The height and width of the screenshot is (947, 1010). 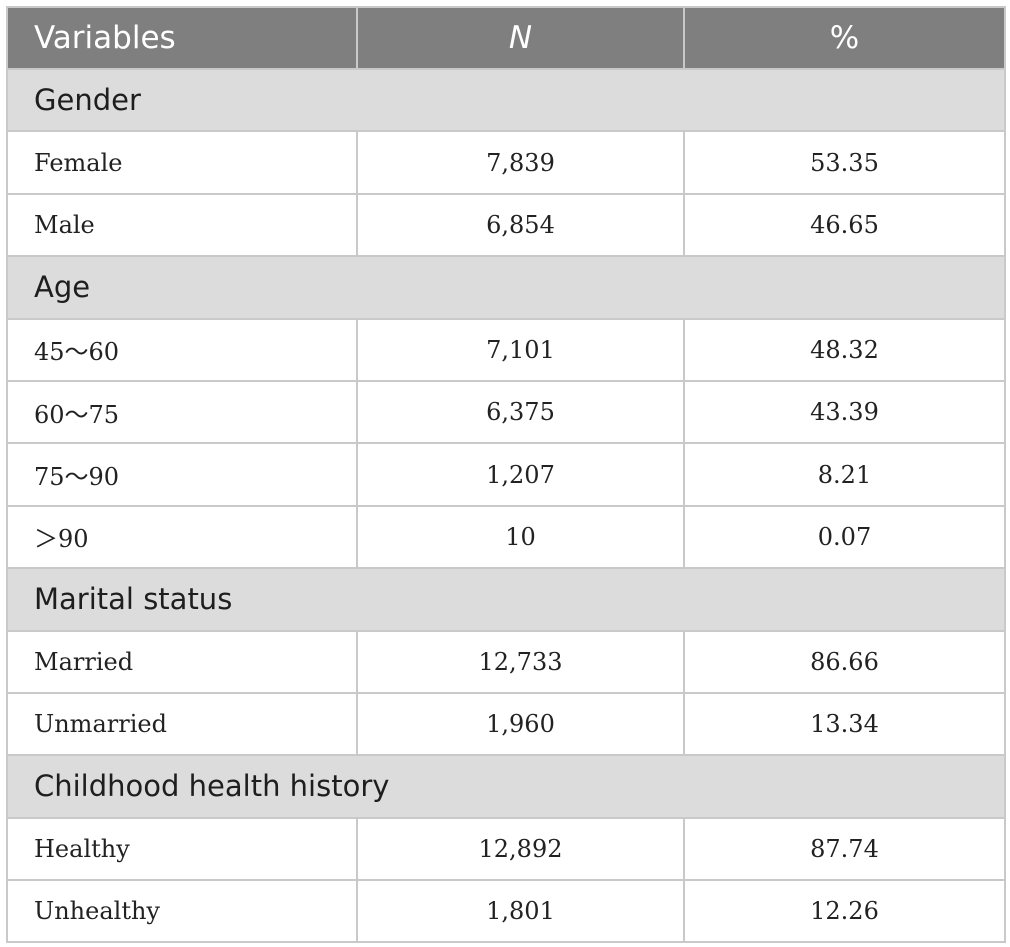 I want to click on row-n: 12,892, so click(x=520, y=849).